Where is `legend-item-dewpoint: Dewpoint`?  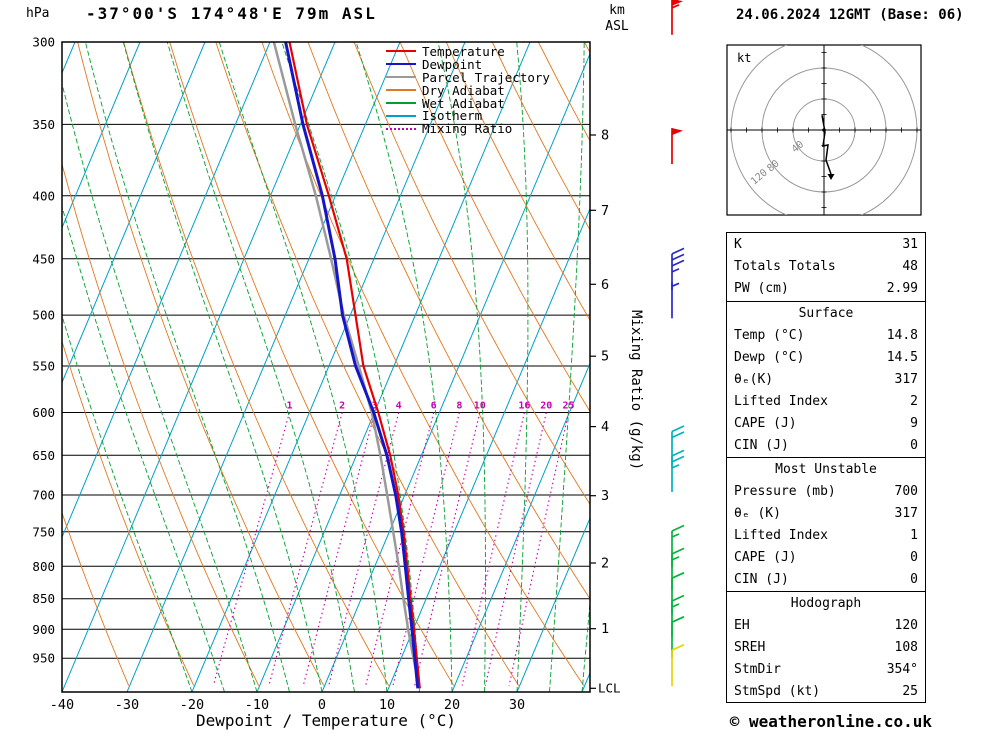 legend-item-dewpoint: Dewpoint is located at coordinates (468, 64).